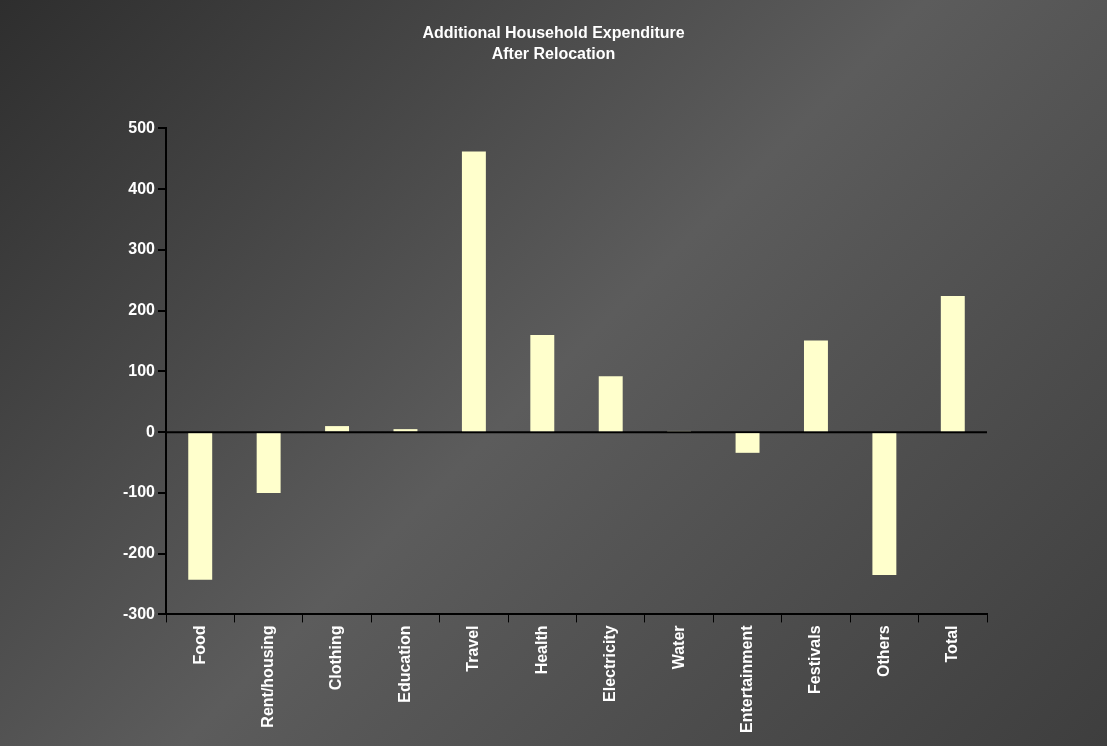 Image resolution: width=1107 pixels, height=746 pixels. I want to click on x-tick-label: Food, so click(199, 645).